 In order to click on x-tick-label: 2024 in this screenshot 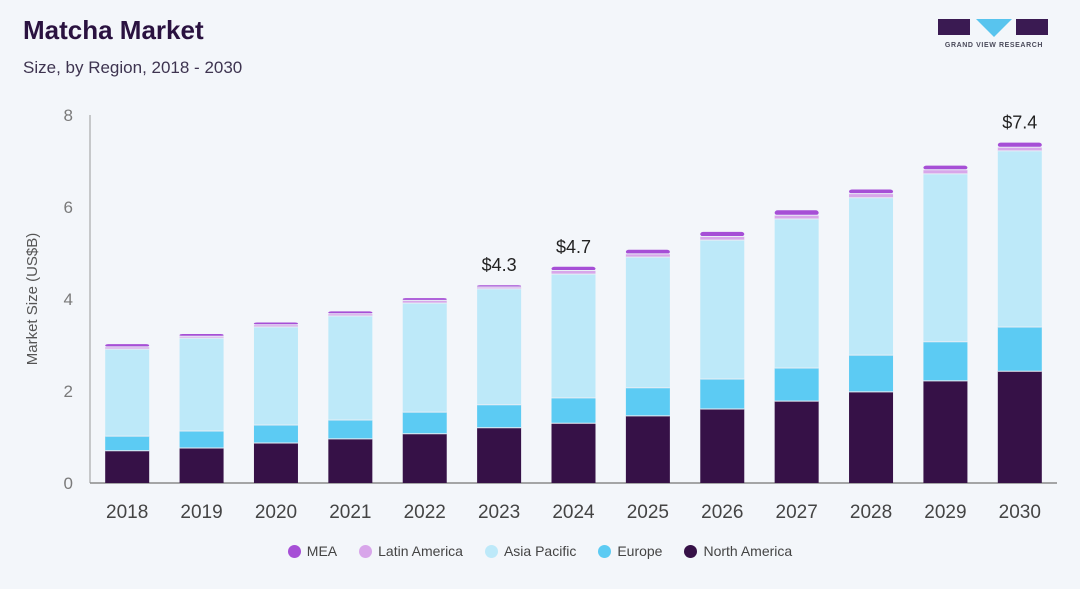, I will do `click(573, 512)`.